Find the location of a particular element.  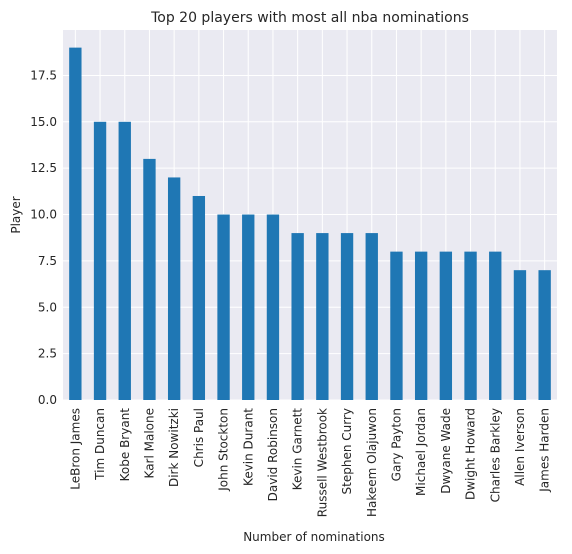

bar-dwight-howard is located at coordinates (470, 325).